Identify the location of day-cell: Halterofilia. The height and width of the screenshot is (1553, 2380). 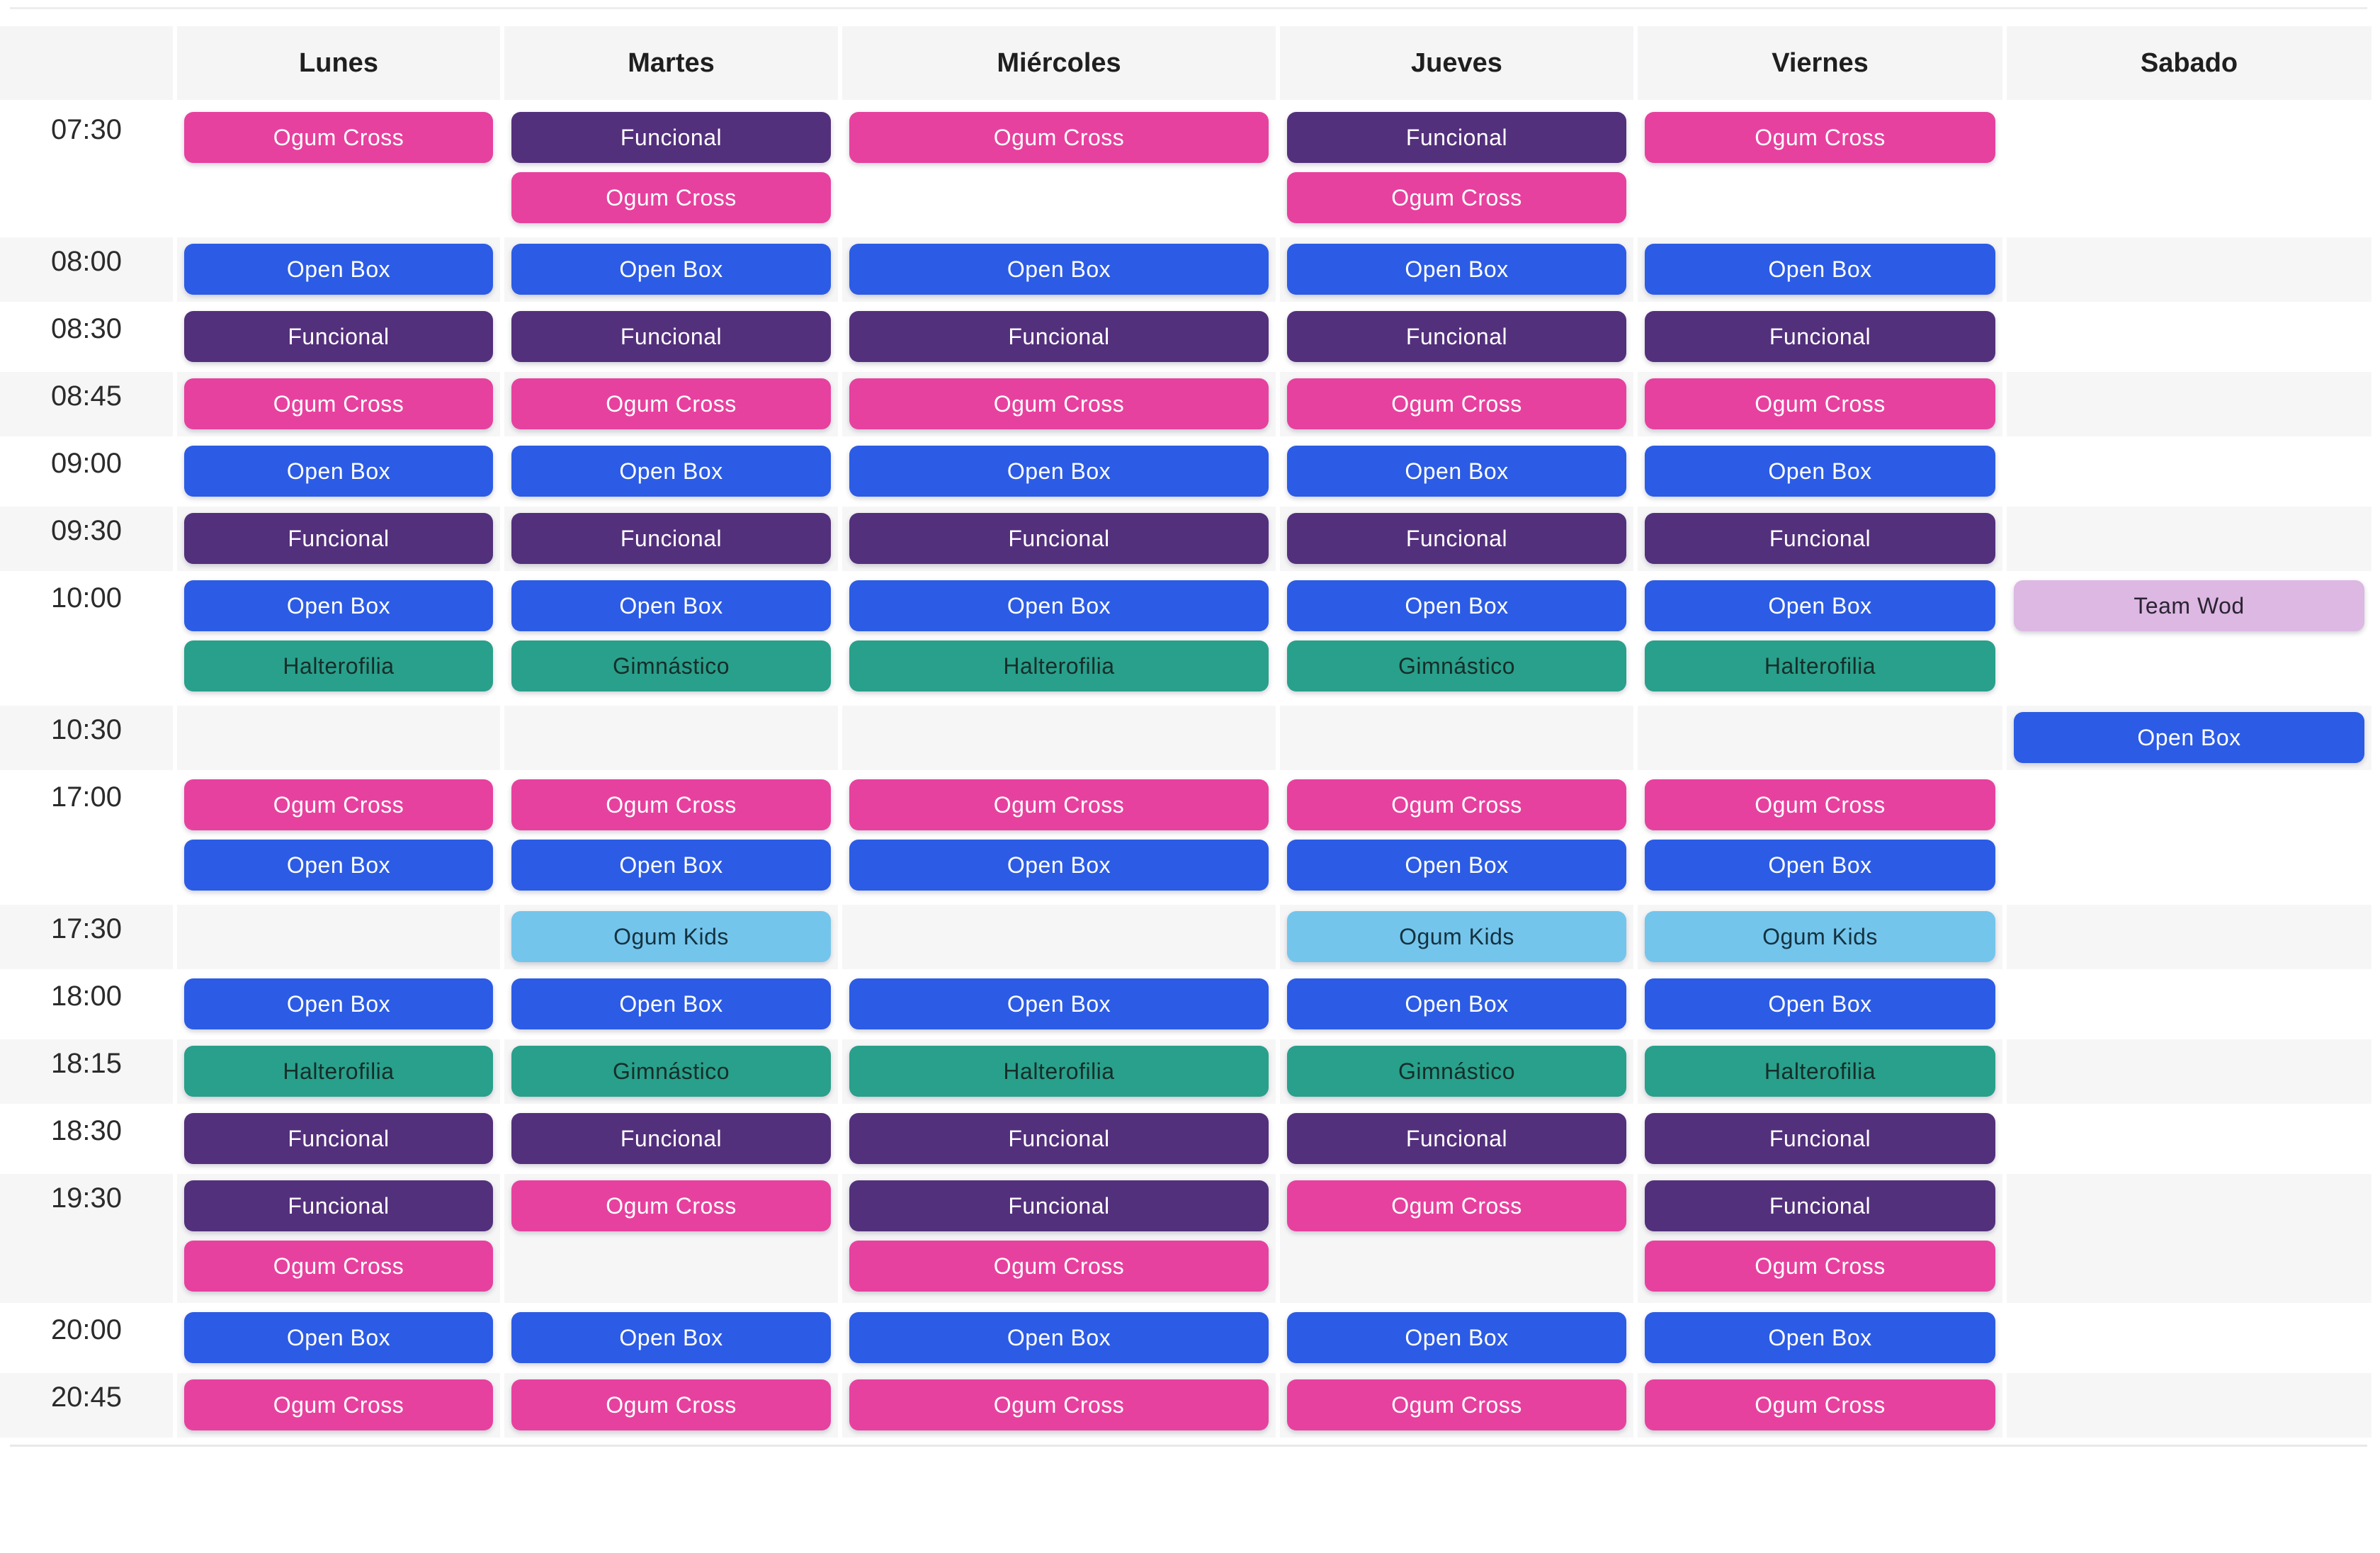
(339, 1072).